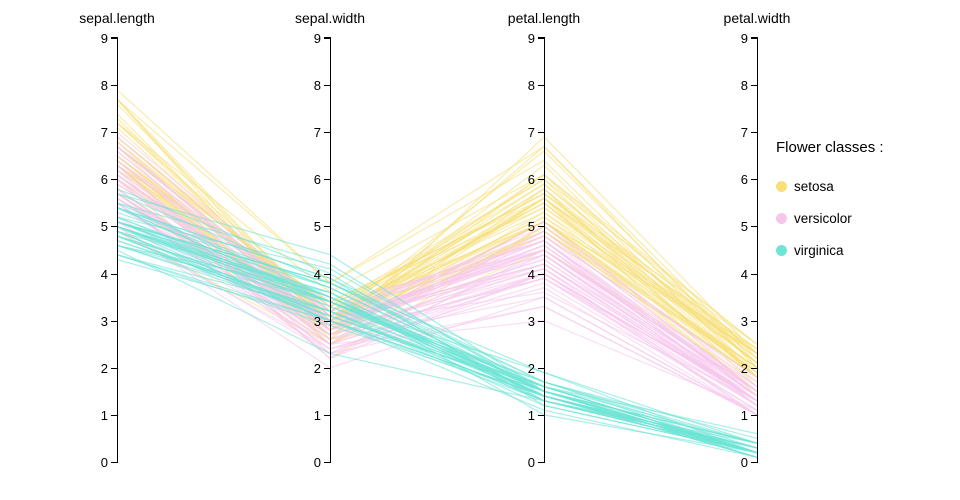 The image size is (960, 500). Describe the element at coordinates (781, 186) in the screenshot. I see `setosa-color-dot-icon` at that location.